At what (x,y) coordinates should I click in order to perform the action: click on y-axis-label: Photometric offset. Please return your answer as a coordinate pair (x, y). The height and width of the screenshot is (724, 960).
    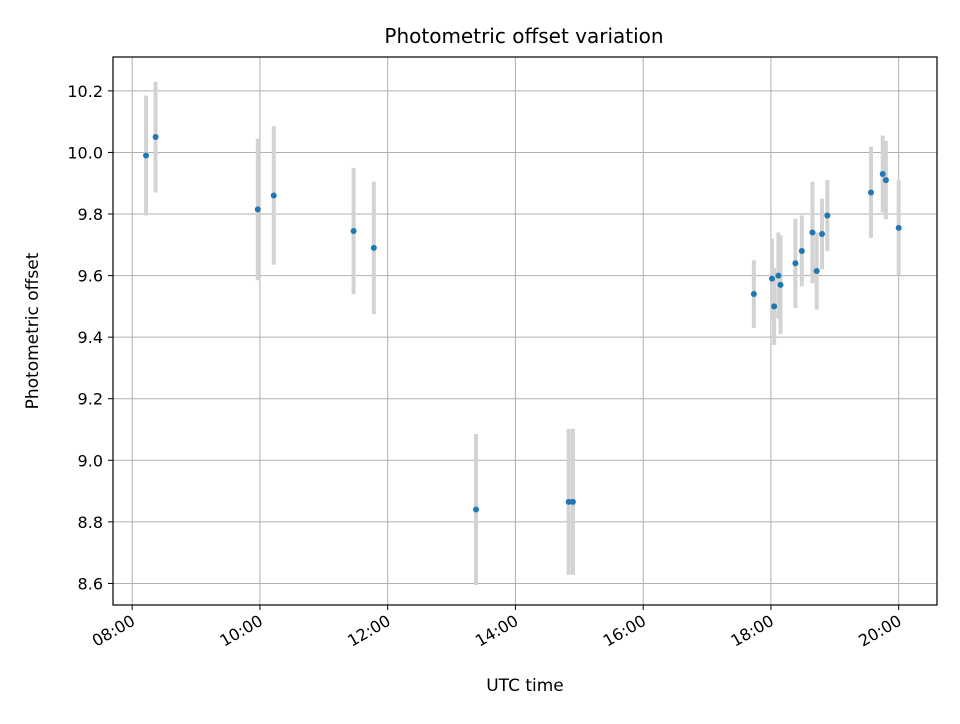
    Looking at the image, I should click on (33, 330).